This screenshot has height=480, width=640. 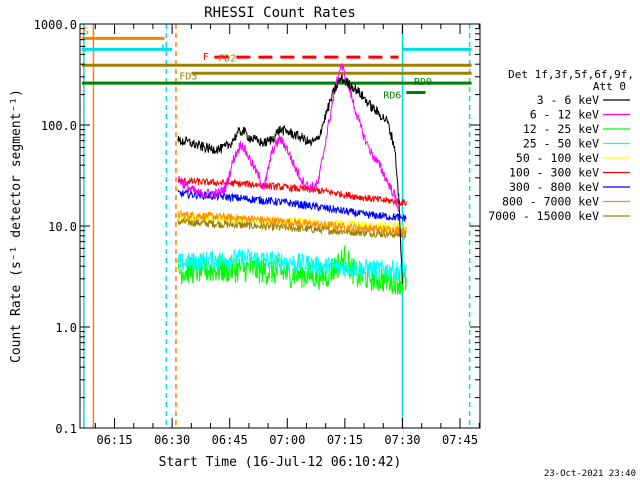 What do you see at coordinates (172, 440) in the screenshot?
I see `x-tick-label-1: 06:30` at bounding box center [172, 440].